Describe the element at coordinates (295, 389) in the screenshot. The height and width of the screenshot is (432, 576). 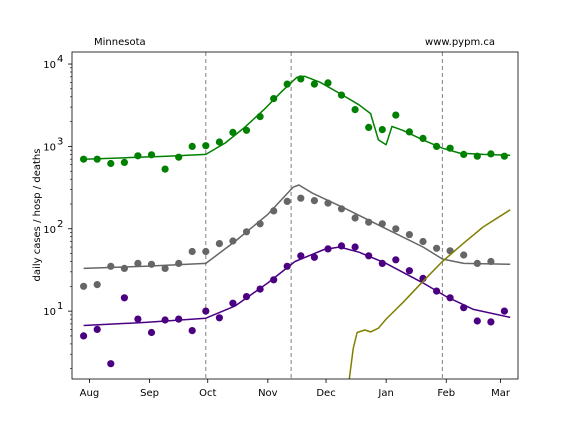
I see `x-axis: Aug Sep Oct Nov Dec Jan Feb Mar` at that location.